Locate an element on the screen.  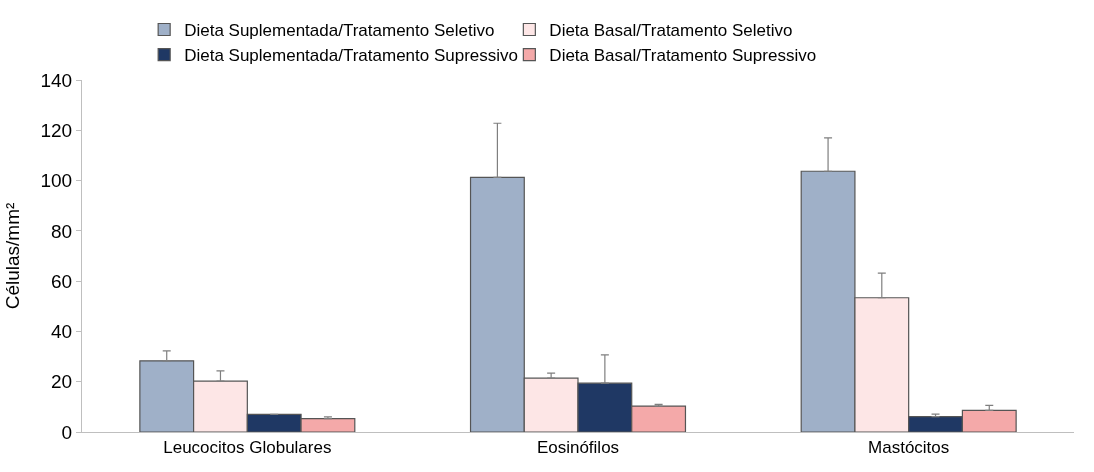
legend-label: Dieta Suplementada/Tratamento Supressivo is located at coordinates (351, 56).